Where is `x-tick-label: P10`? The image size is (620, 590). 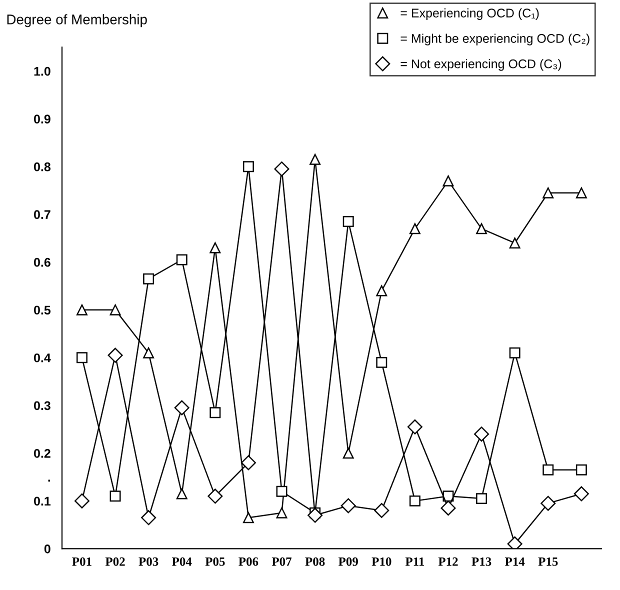 x-tick-label: P10 is located at coordinates (382, 561).